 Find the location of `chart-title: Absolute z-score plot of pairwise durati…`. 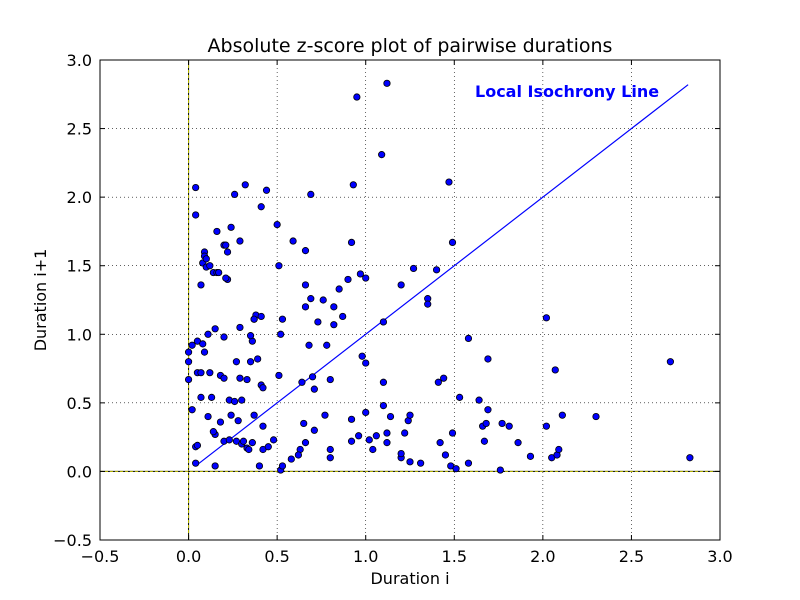

chart-title: Absolute z-score plot of pairwise durati… is located at coordinates (410, 46).